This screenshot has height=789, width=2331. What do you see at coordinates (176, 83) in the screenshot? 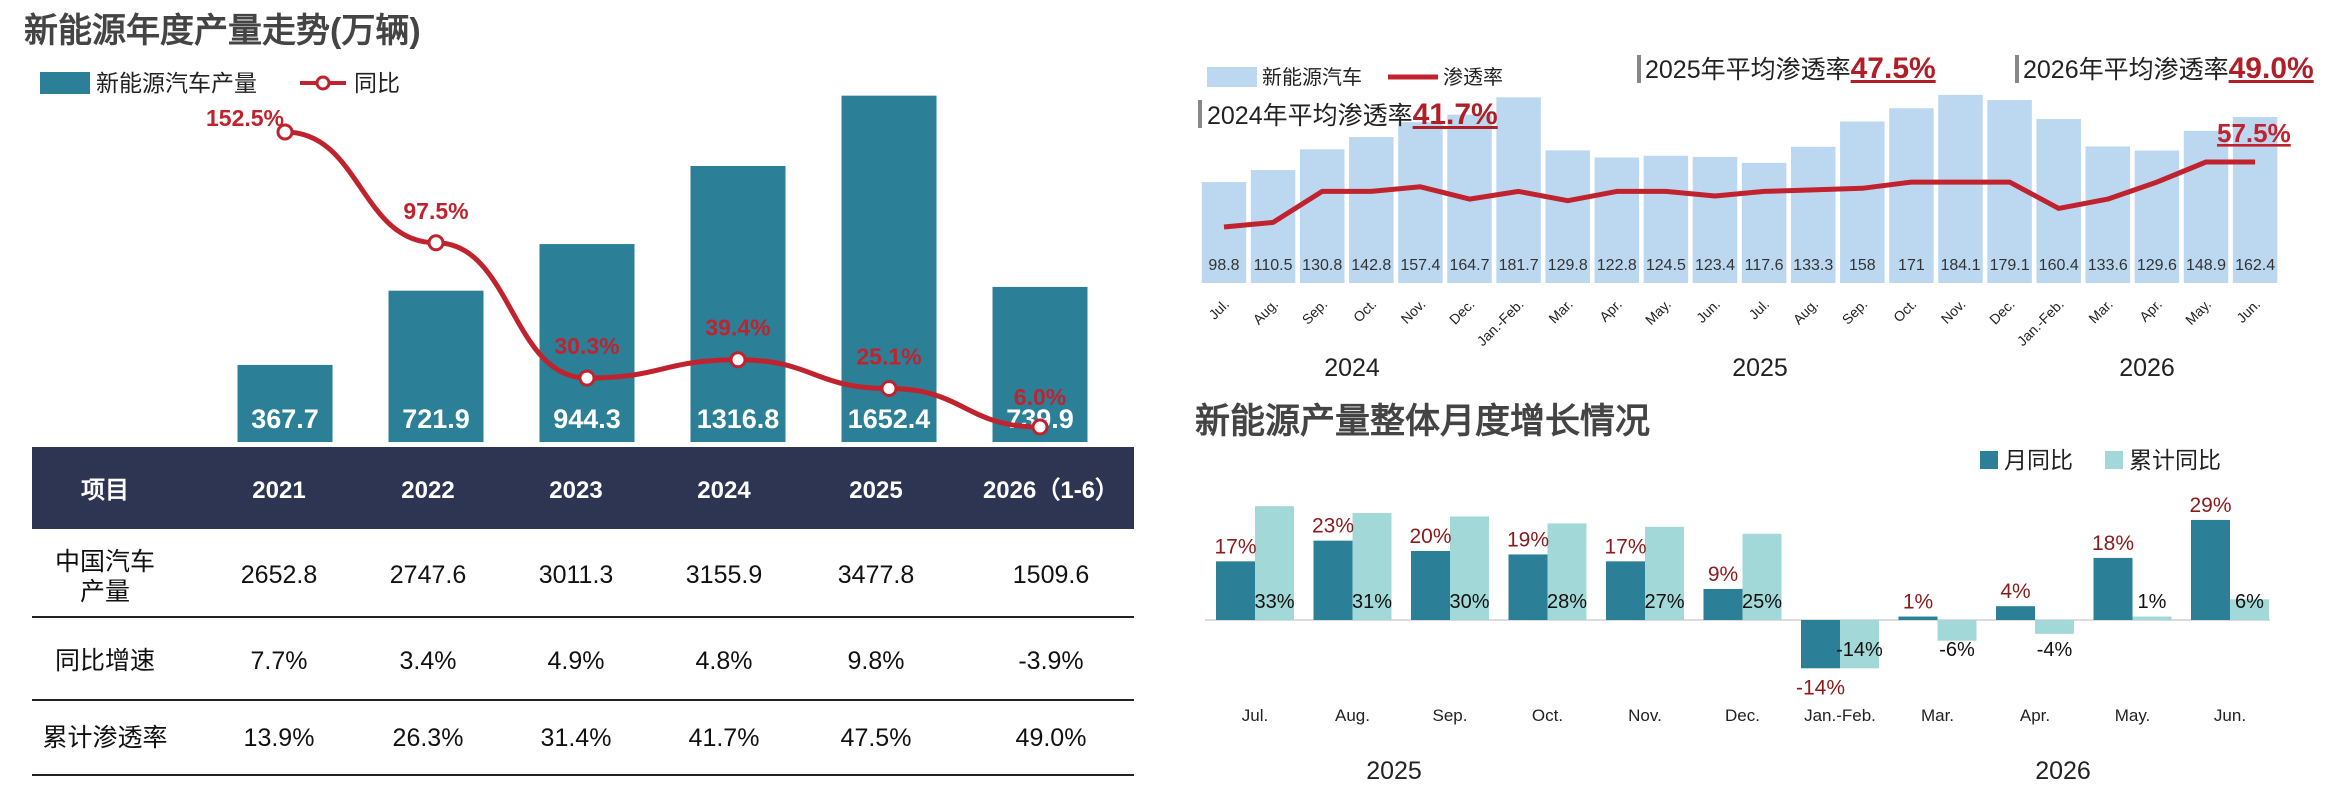
I see `legend-bar-label: 新能源汽车产量` at bounding box center [176, 83].